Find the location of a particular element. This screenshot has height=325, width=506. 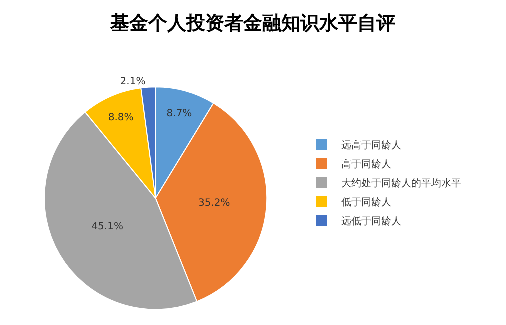

data-label: 8.8% is located at coordinates (121, 118).